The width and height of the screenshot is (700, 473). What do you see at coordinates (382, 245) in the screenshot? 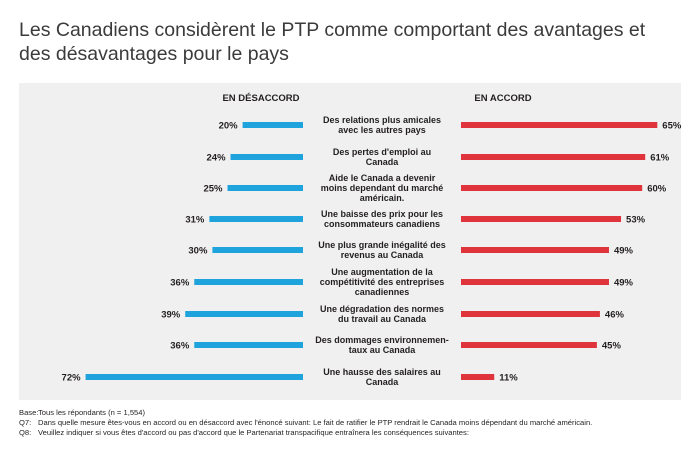
I see `category-label-line: Une plus grande inégalité des` at bounding box center [382, 245].